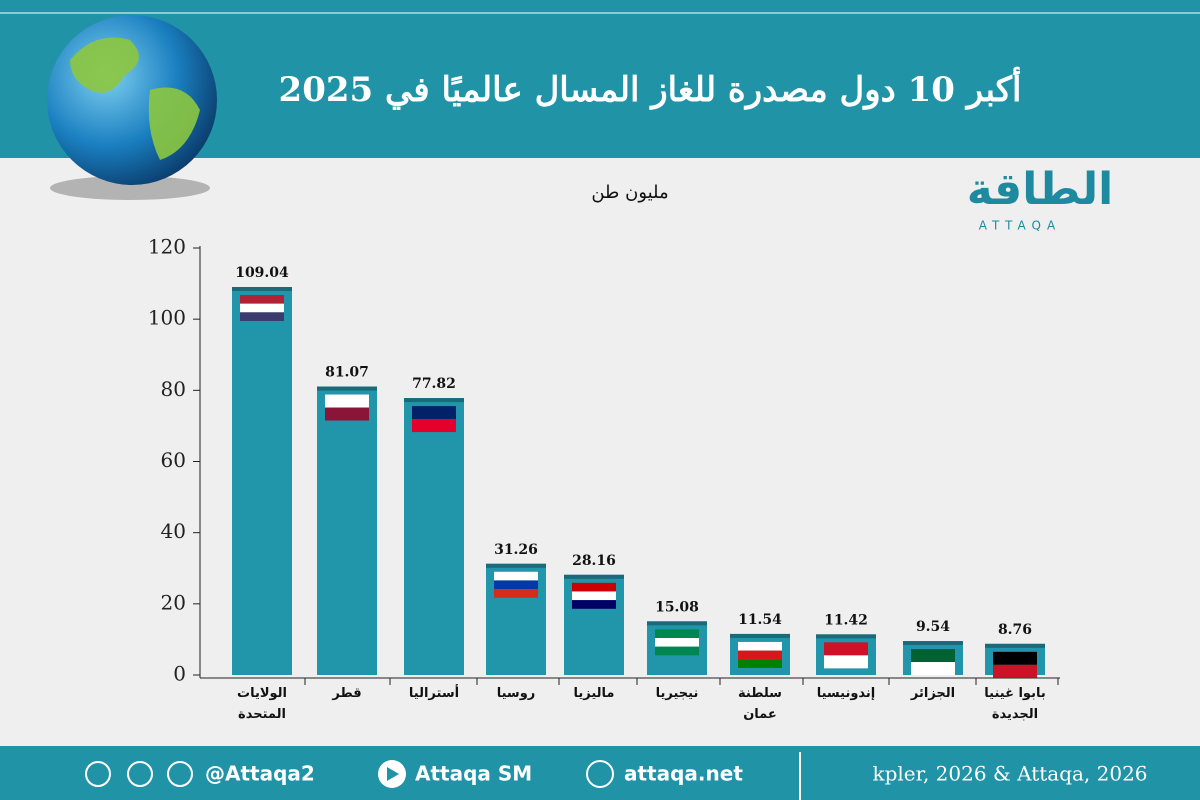 The image size is (1200, 800). Describe the element at coordinates (262, 273) in the screenshot. I see `value-label: 109.04` at that location.